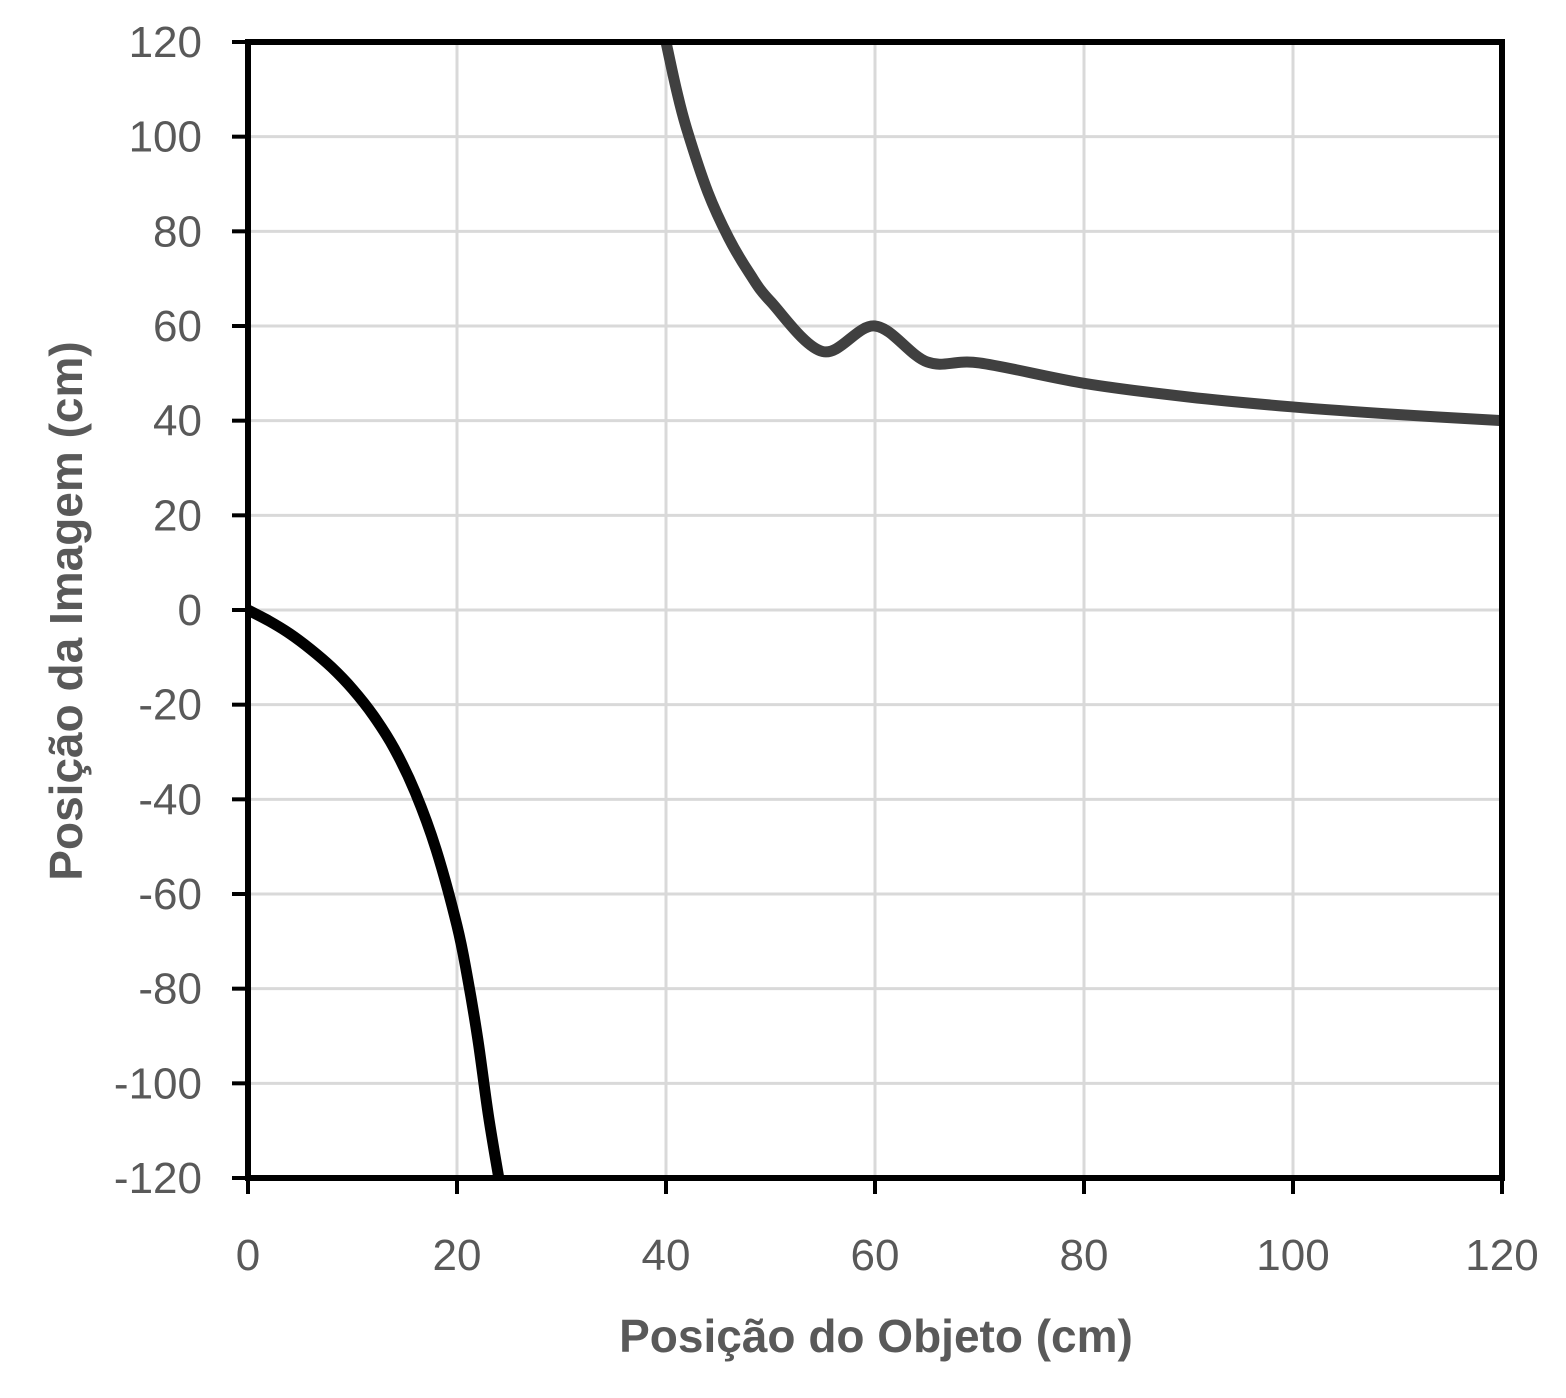  Describe the element at coordinates (457, 1255) in the screenshot. I see `x-tick-label: 20` at that location.